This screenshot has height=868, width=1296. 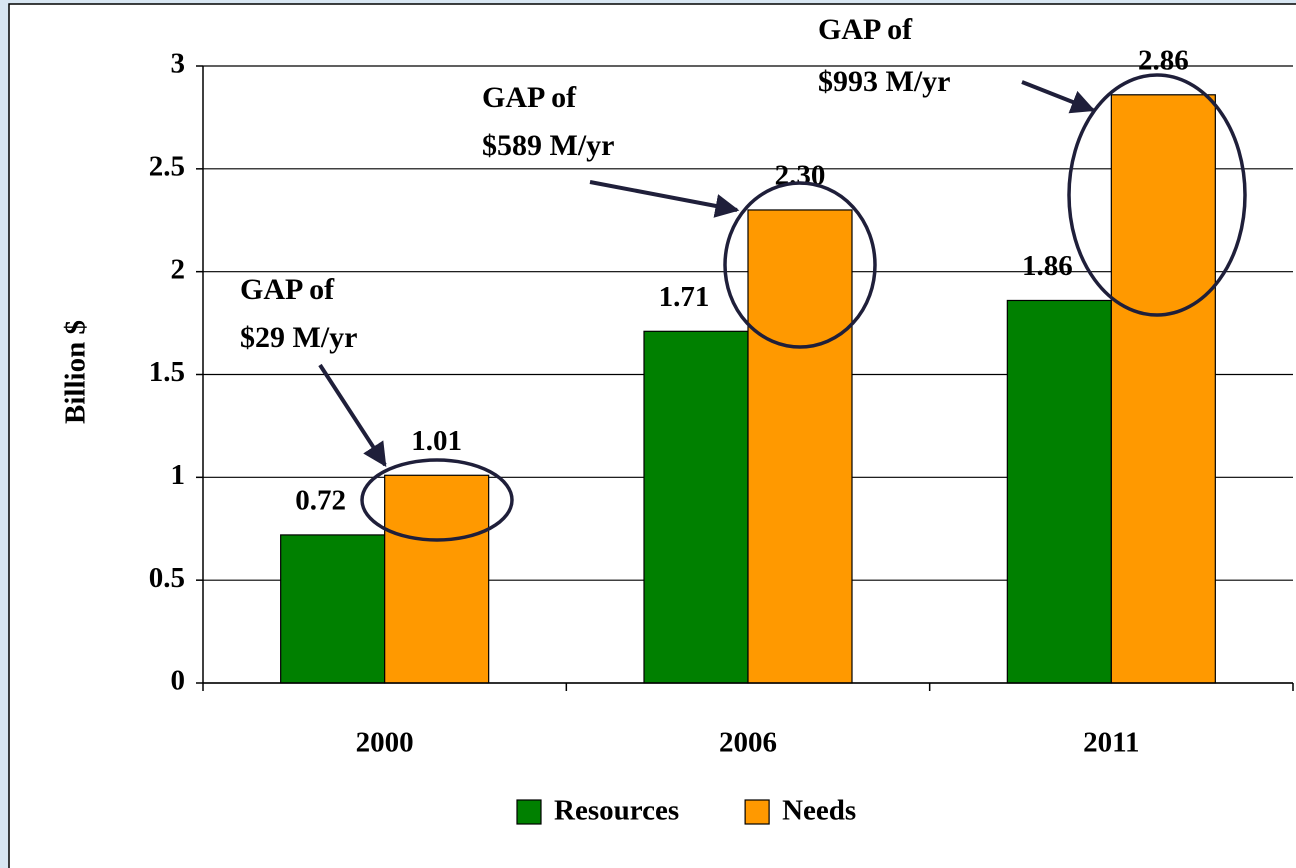 I want to click on x-tick-label: 2000, so click(x=385, y=743).